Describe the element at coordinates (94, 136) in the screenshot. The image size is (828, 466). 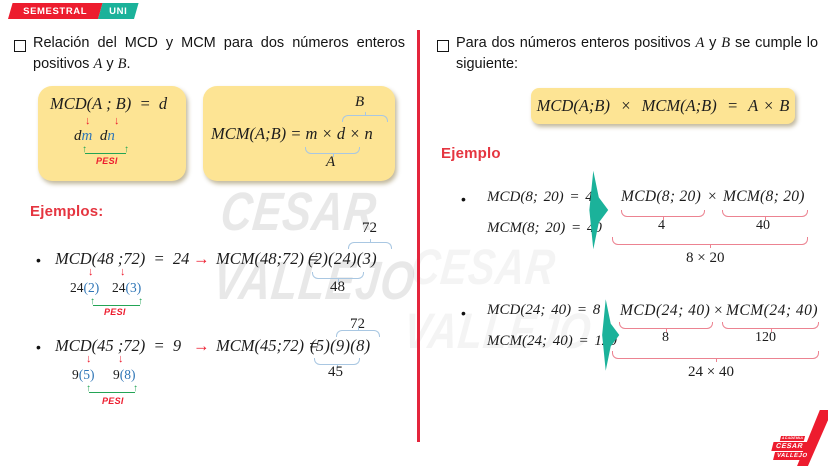
I see `decomposition: dm dn` at that location.